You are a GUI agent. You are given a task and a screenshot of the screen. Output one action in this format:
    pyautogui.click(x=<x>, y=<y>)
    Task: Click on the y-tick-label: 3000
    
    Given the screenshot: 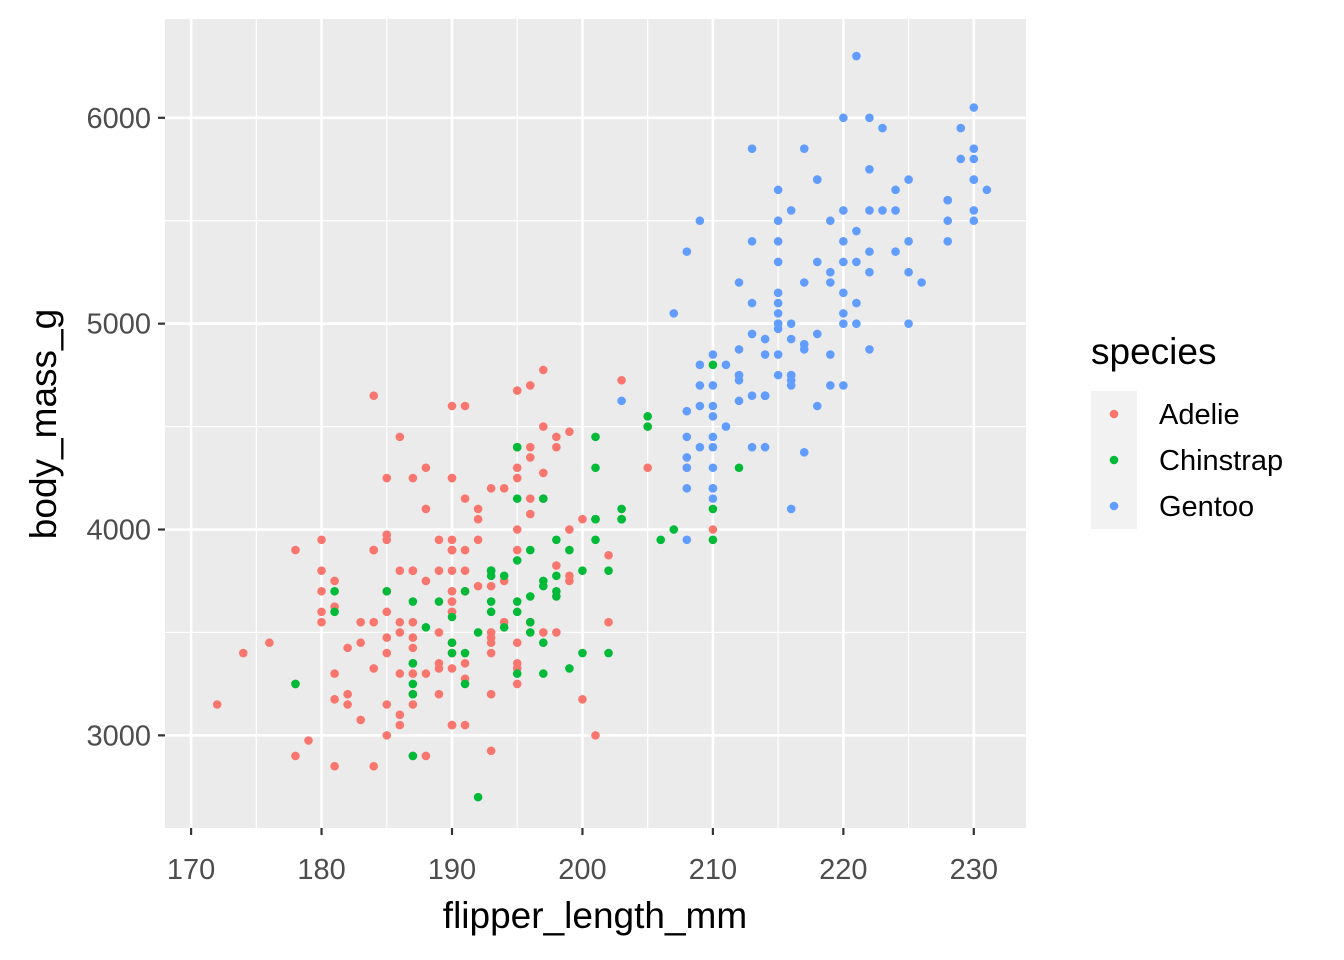 What is the action you would take?
    pyautogui.click(x=118, y=736)
    